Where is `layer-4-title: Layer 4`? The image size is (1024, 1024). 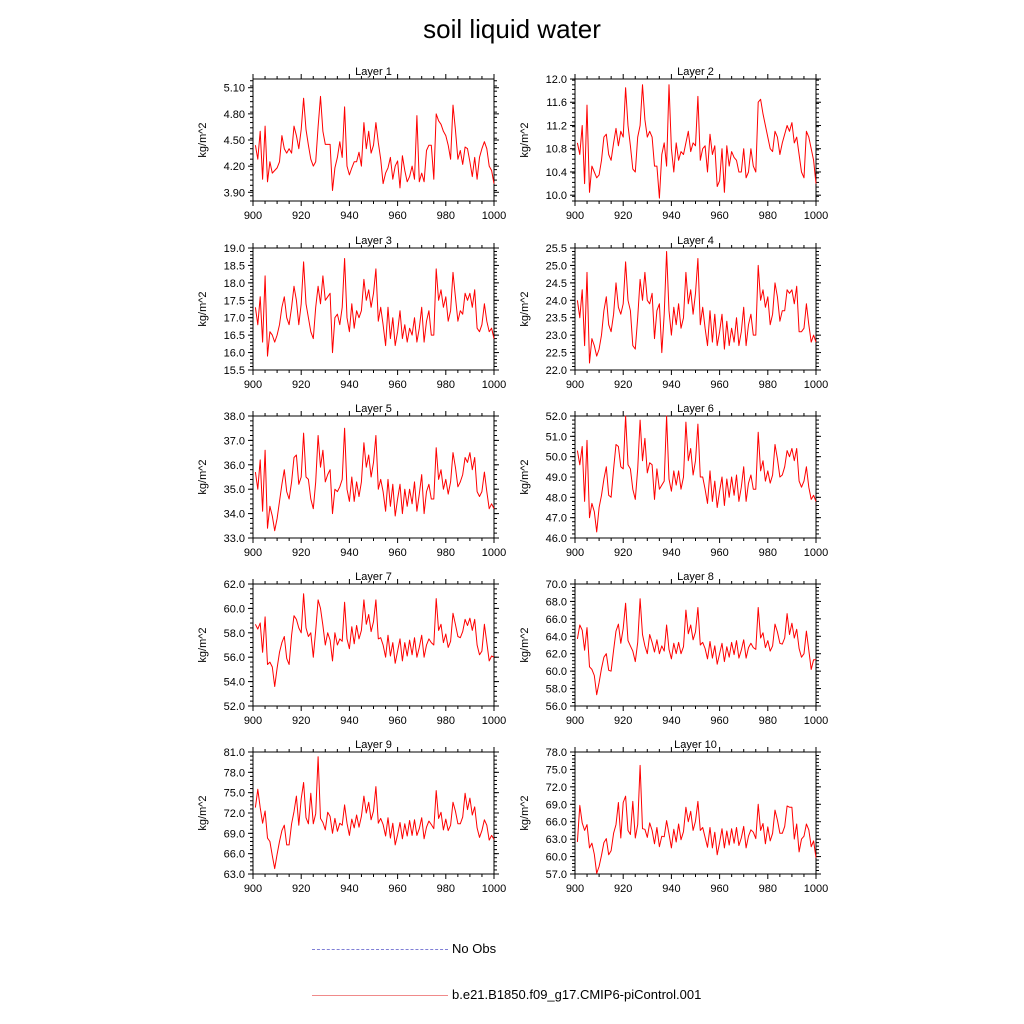
layer-4-title: Layer 4 is located at coordinates (695, 241).